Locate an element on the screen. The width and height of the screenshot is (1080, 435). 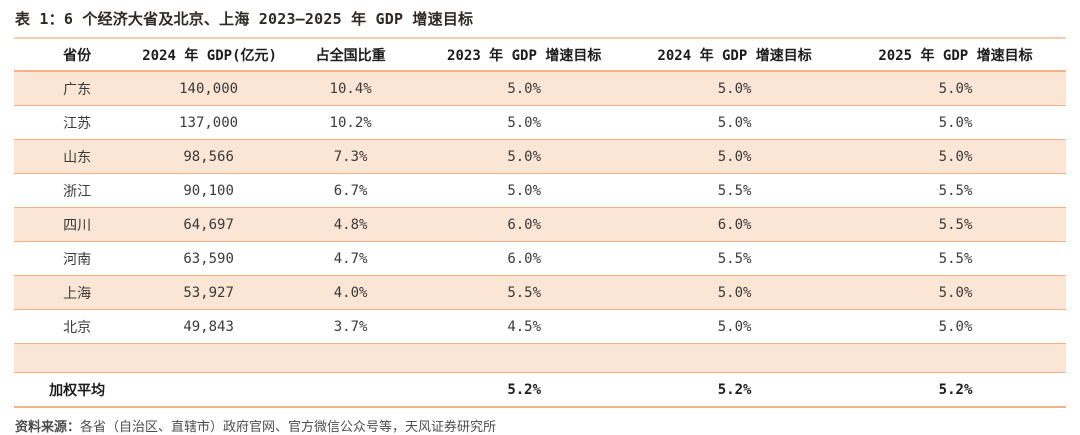
column-header: 占全国比重 is located at coordinates (350, 55).